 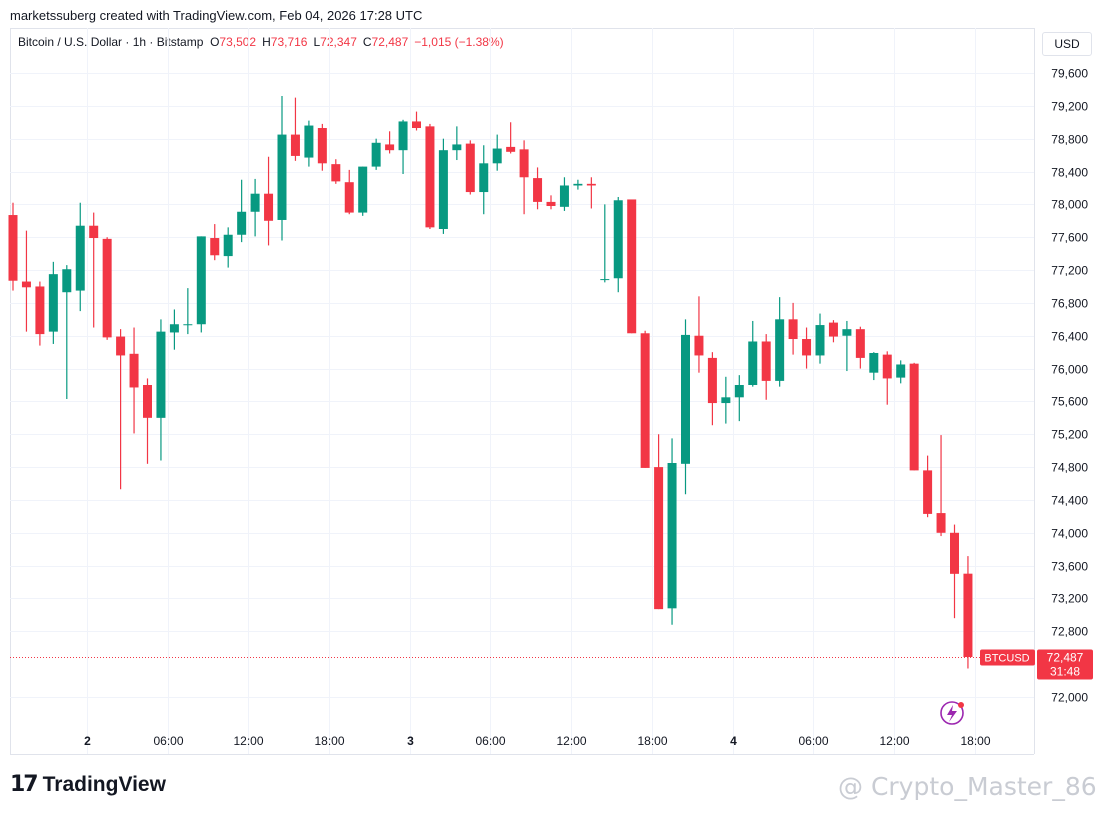 I want to click on symbol-tag, so click(x=1007, y=657).